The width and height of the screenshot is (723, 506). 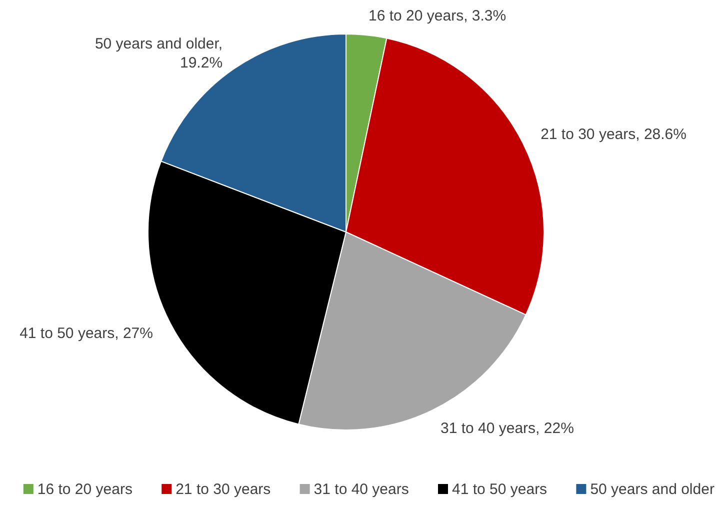 What do you see at coordinates (158, 54) in the screenshot?
I see `data-label: 50 years and older, 19.2%` at bounding box center [158, 54].